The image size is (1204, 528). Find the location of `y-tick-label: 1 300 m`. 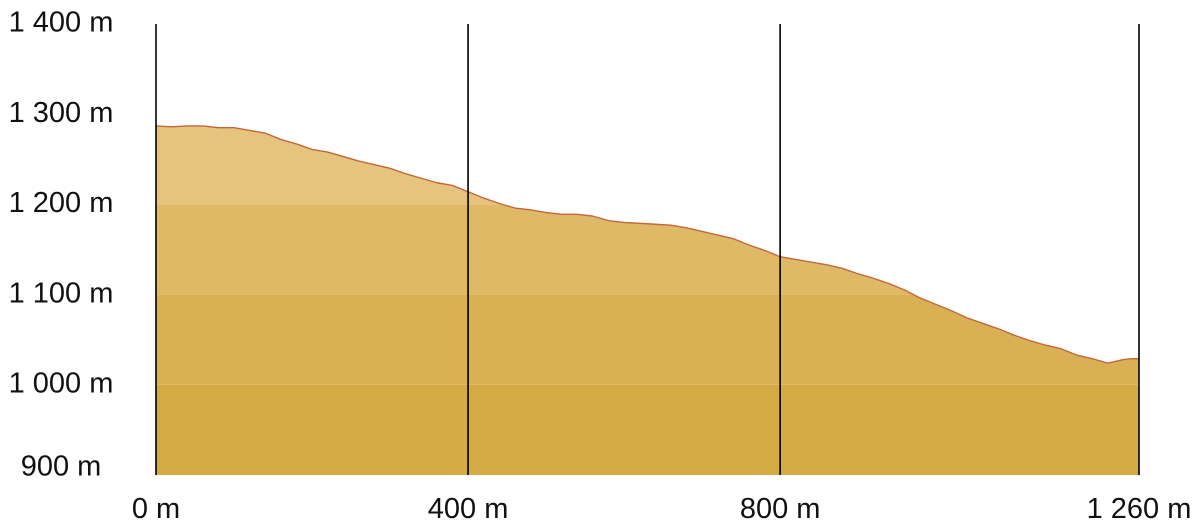

y-tick-label: 1 300 m is located at coordinates (61, 113).